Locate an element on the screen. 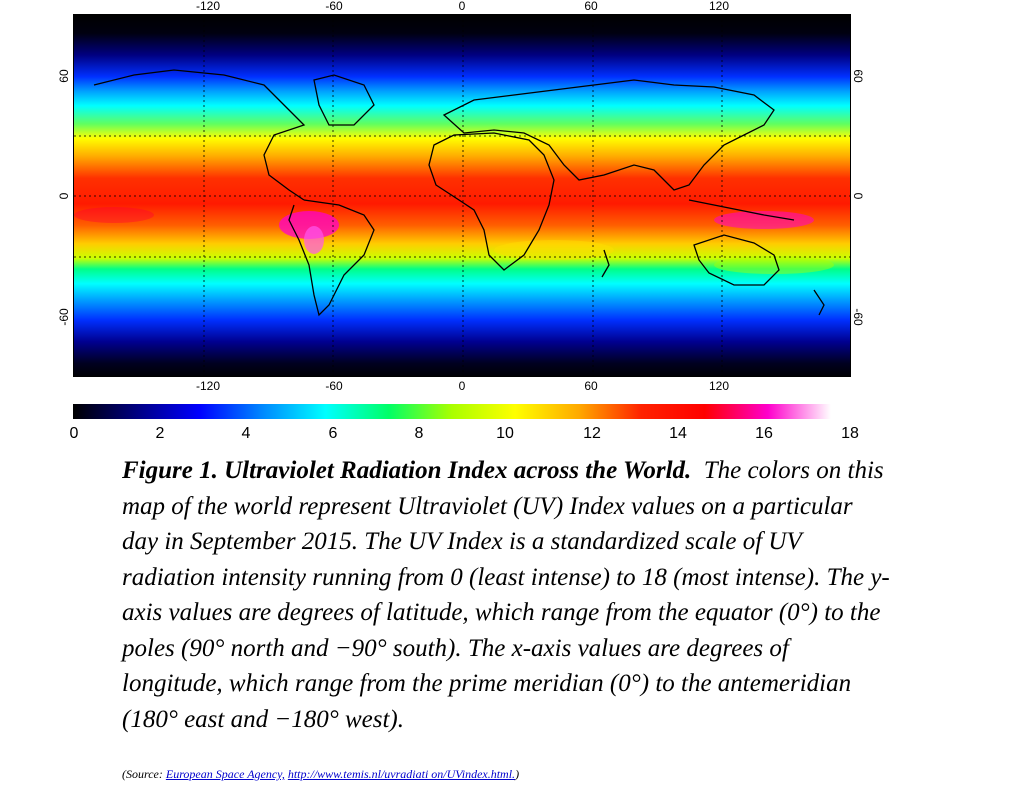 Image resolution: width=1024 pixels, height=795 pixels. lat-tick-left: -60 is located at coordinates (64, 317).